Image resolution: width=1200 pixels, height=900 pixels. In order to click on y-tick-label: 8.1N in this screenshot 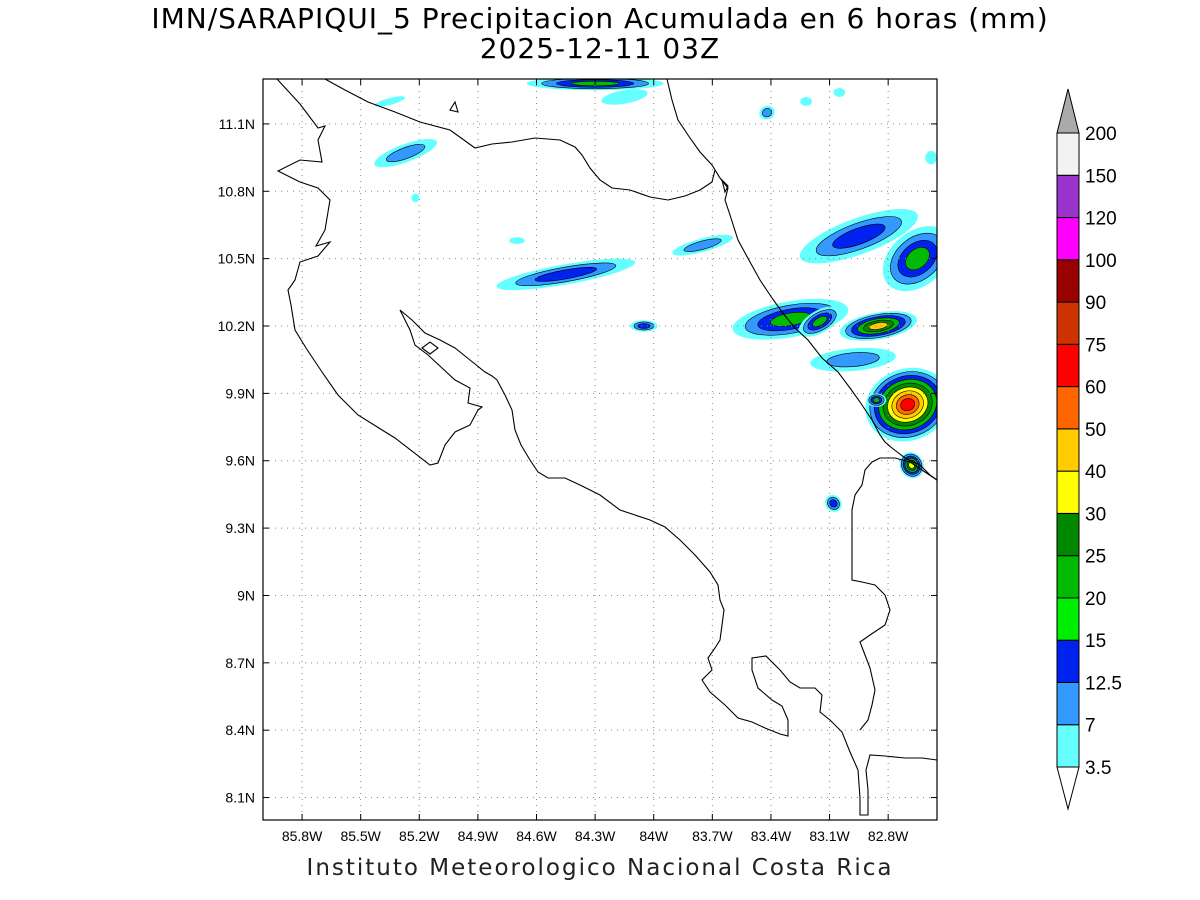, I will do `click(240, 798)`.